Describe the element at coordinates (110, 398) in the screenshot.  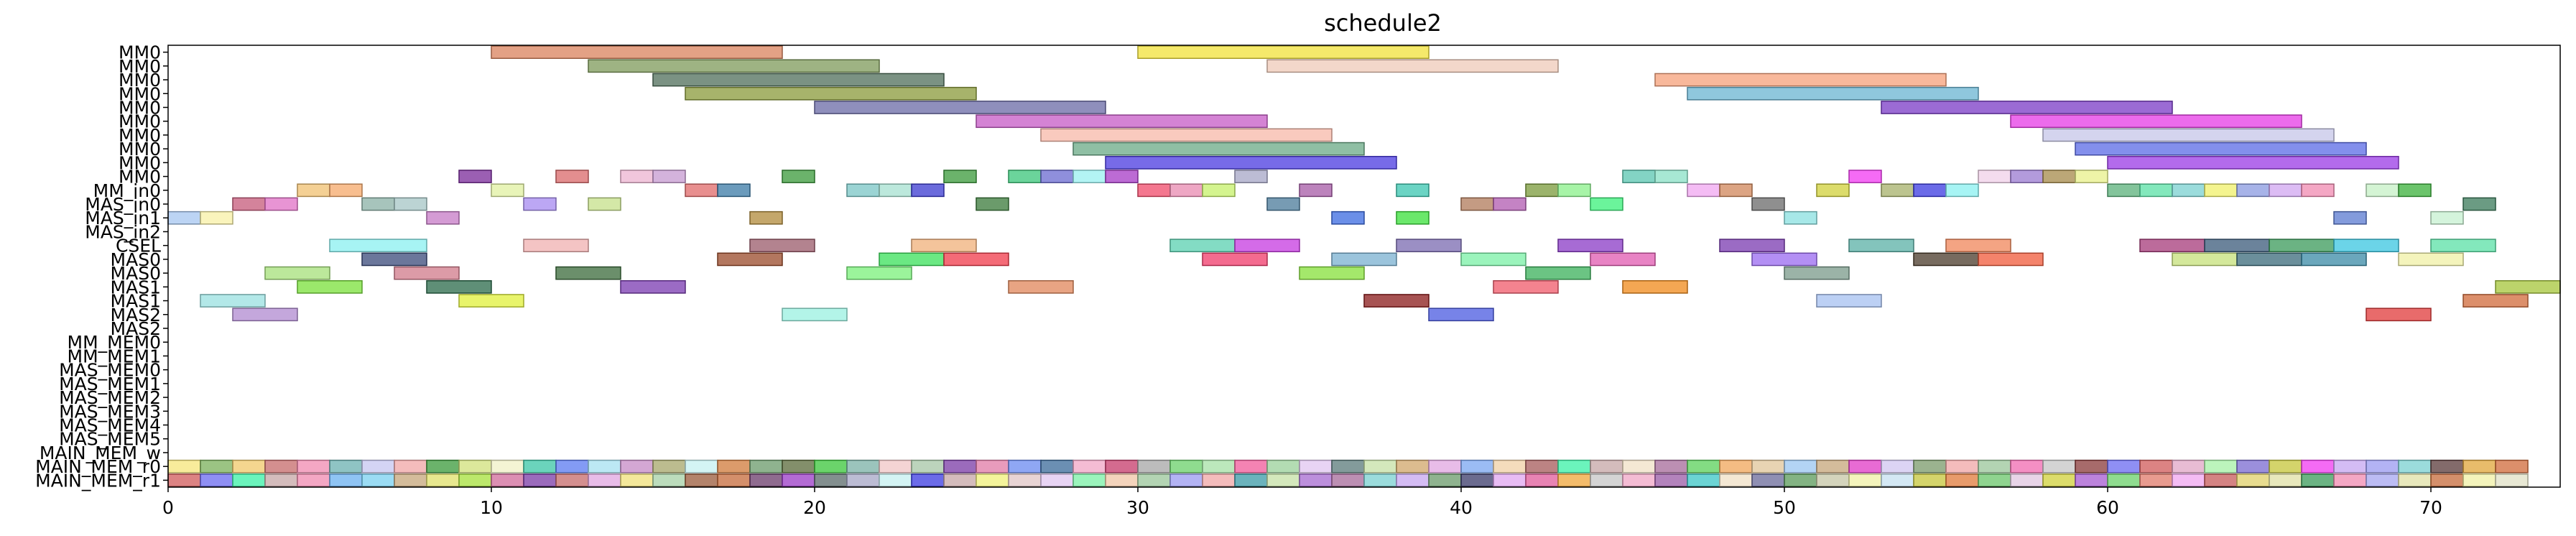
I see `y-tick-label: MAS_MEM2` at that location.